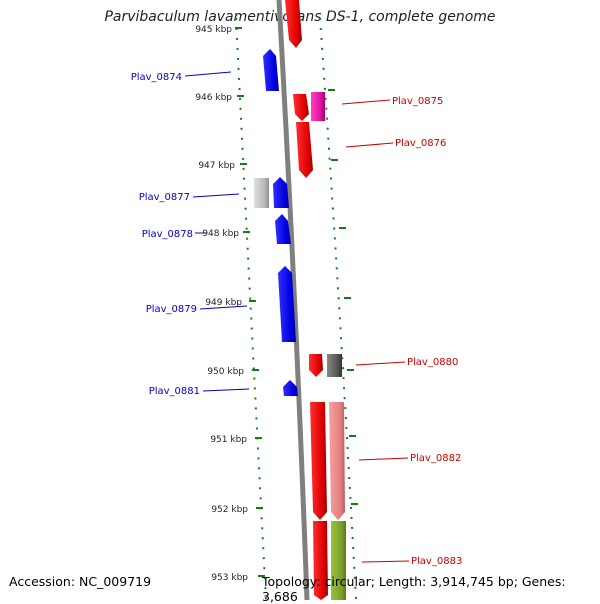  What do you see at coordinates (417, 101) in the screenshot?
I see `gene-label-right: Plav_0875` at bounding box center [417, 101].